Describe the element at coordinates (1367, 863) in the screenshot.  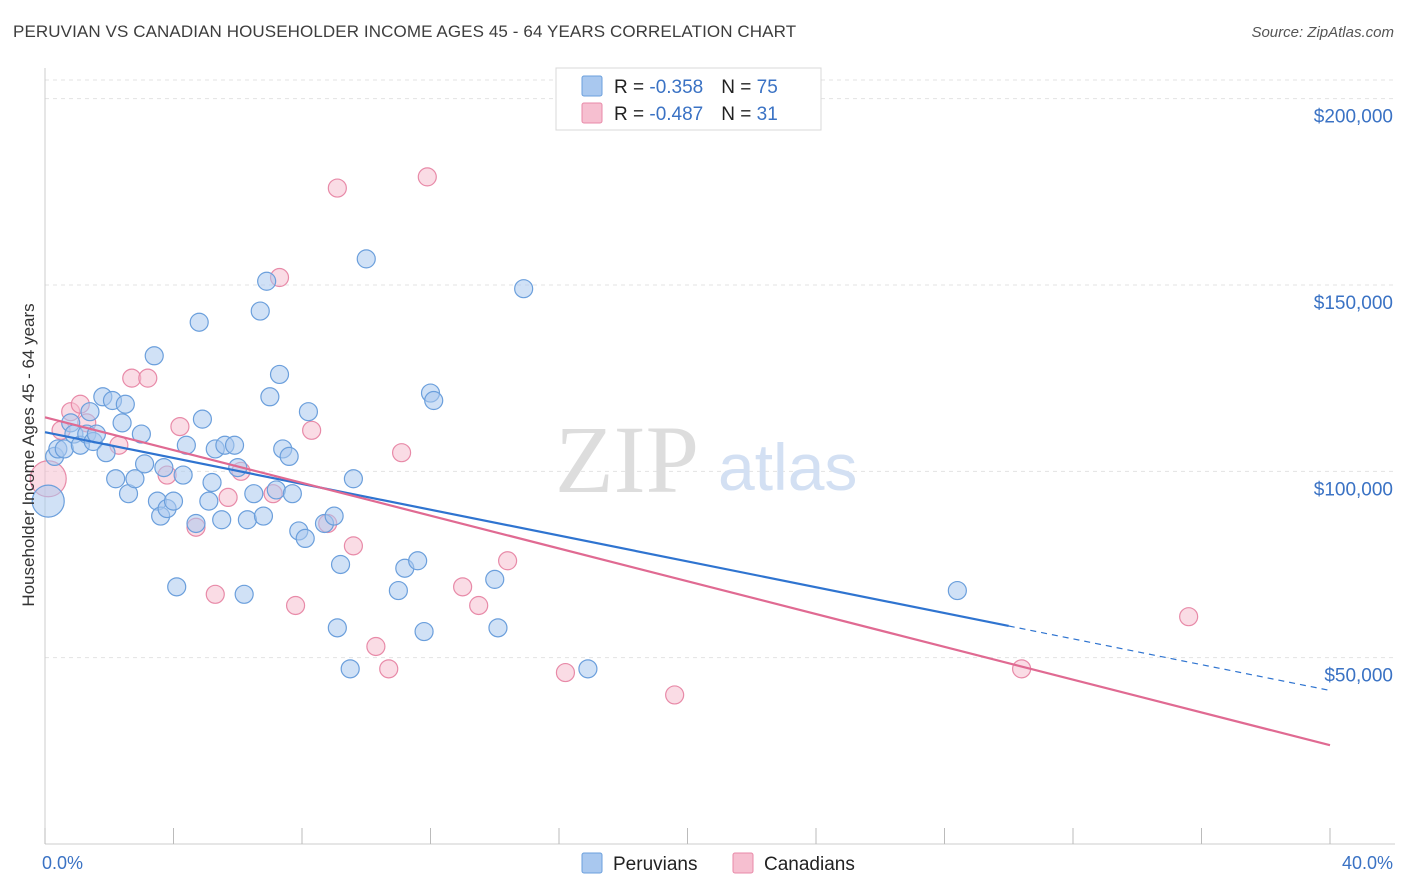
I see `x-tick-label-max: 40.0%` at that location.